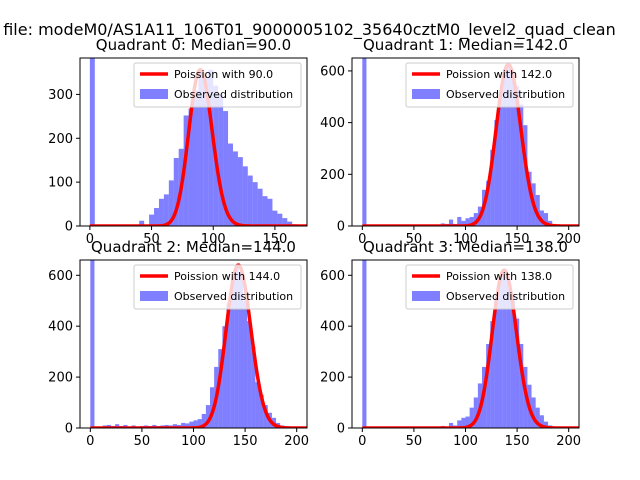 The image size is (640, 480). What do you see at coordinates (60, 95) in the screenshot?
I see `y-tick-label: 300` at bounding box center [60, 95].